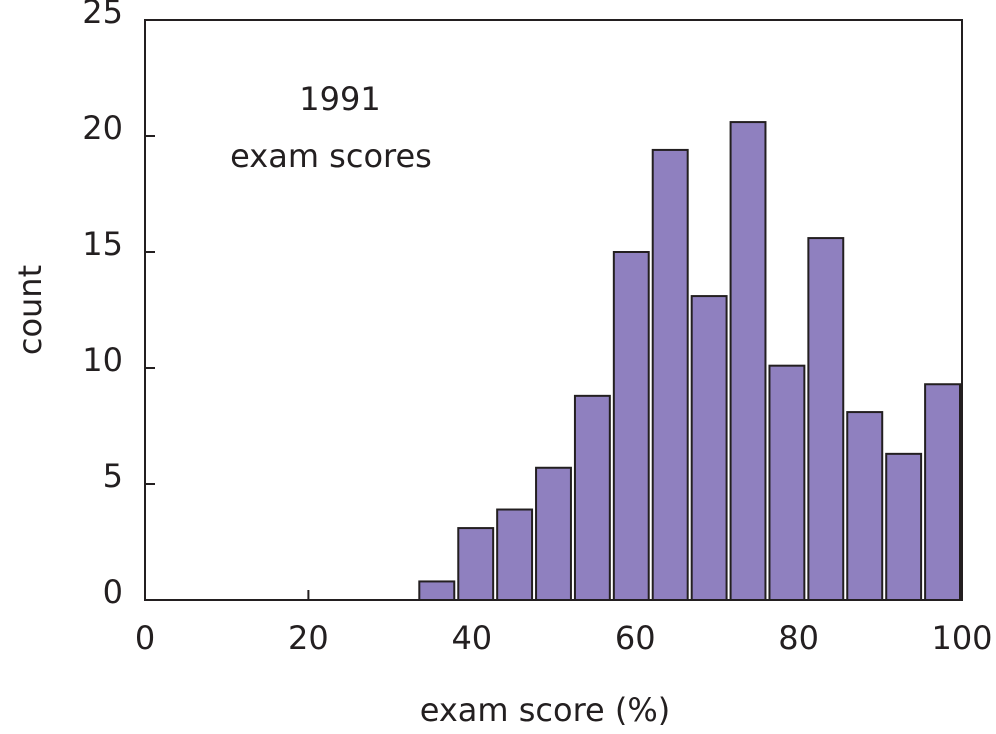 The height and width of the screenshot is (734, 996). Describe the element at coordinates (113, 592) in the screenshot. I see `y-tick-label: 0` at that location.